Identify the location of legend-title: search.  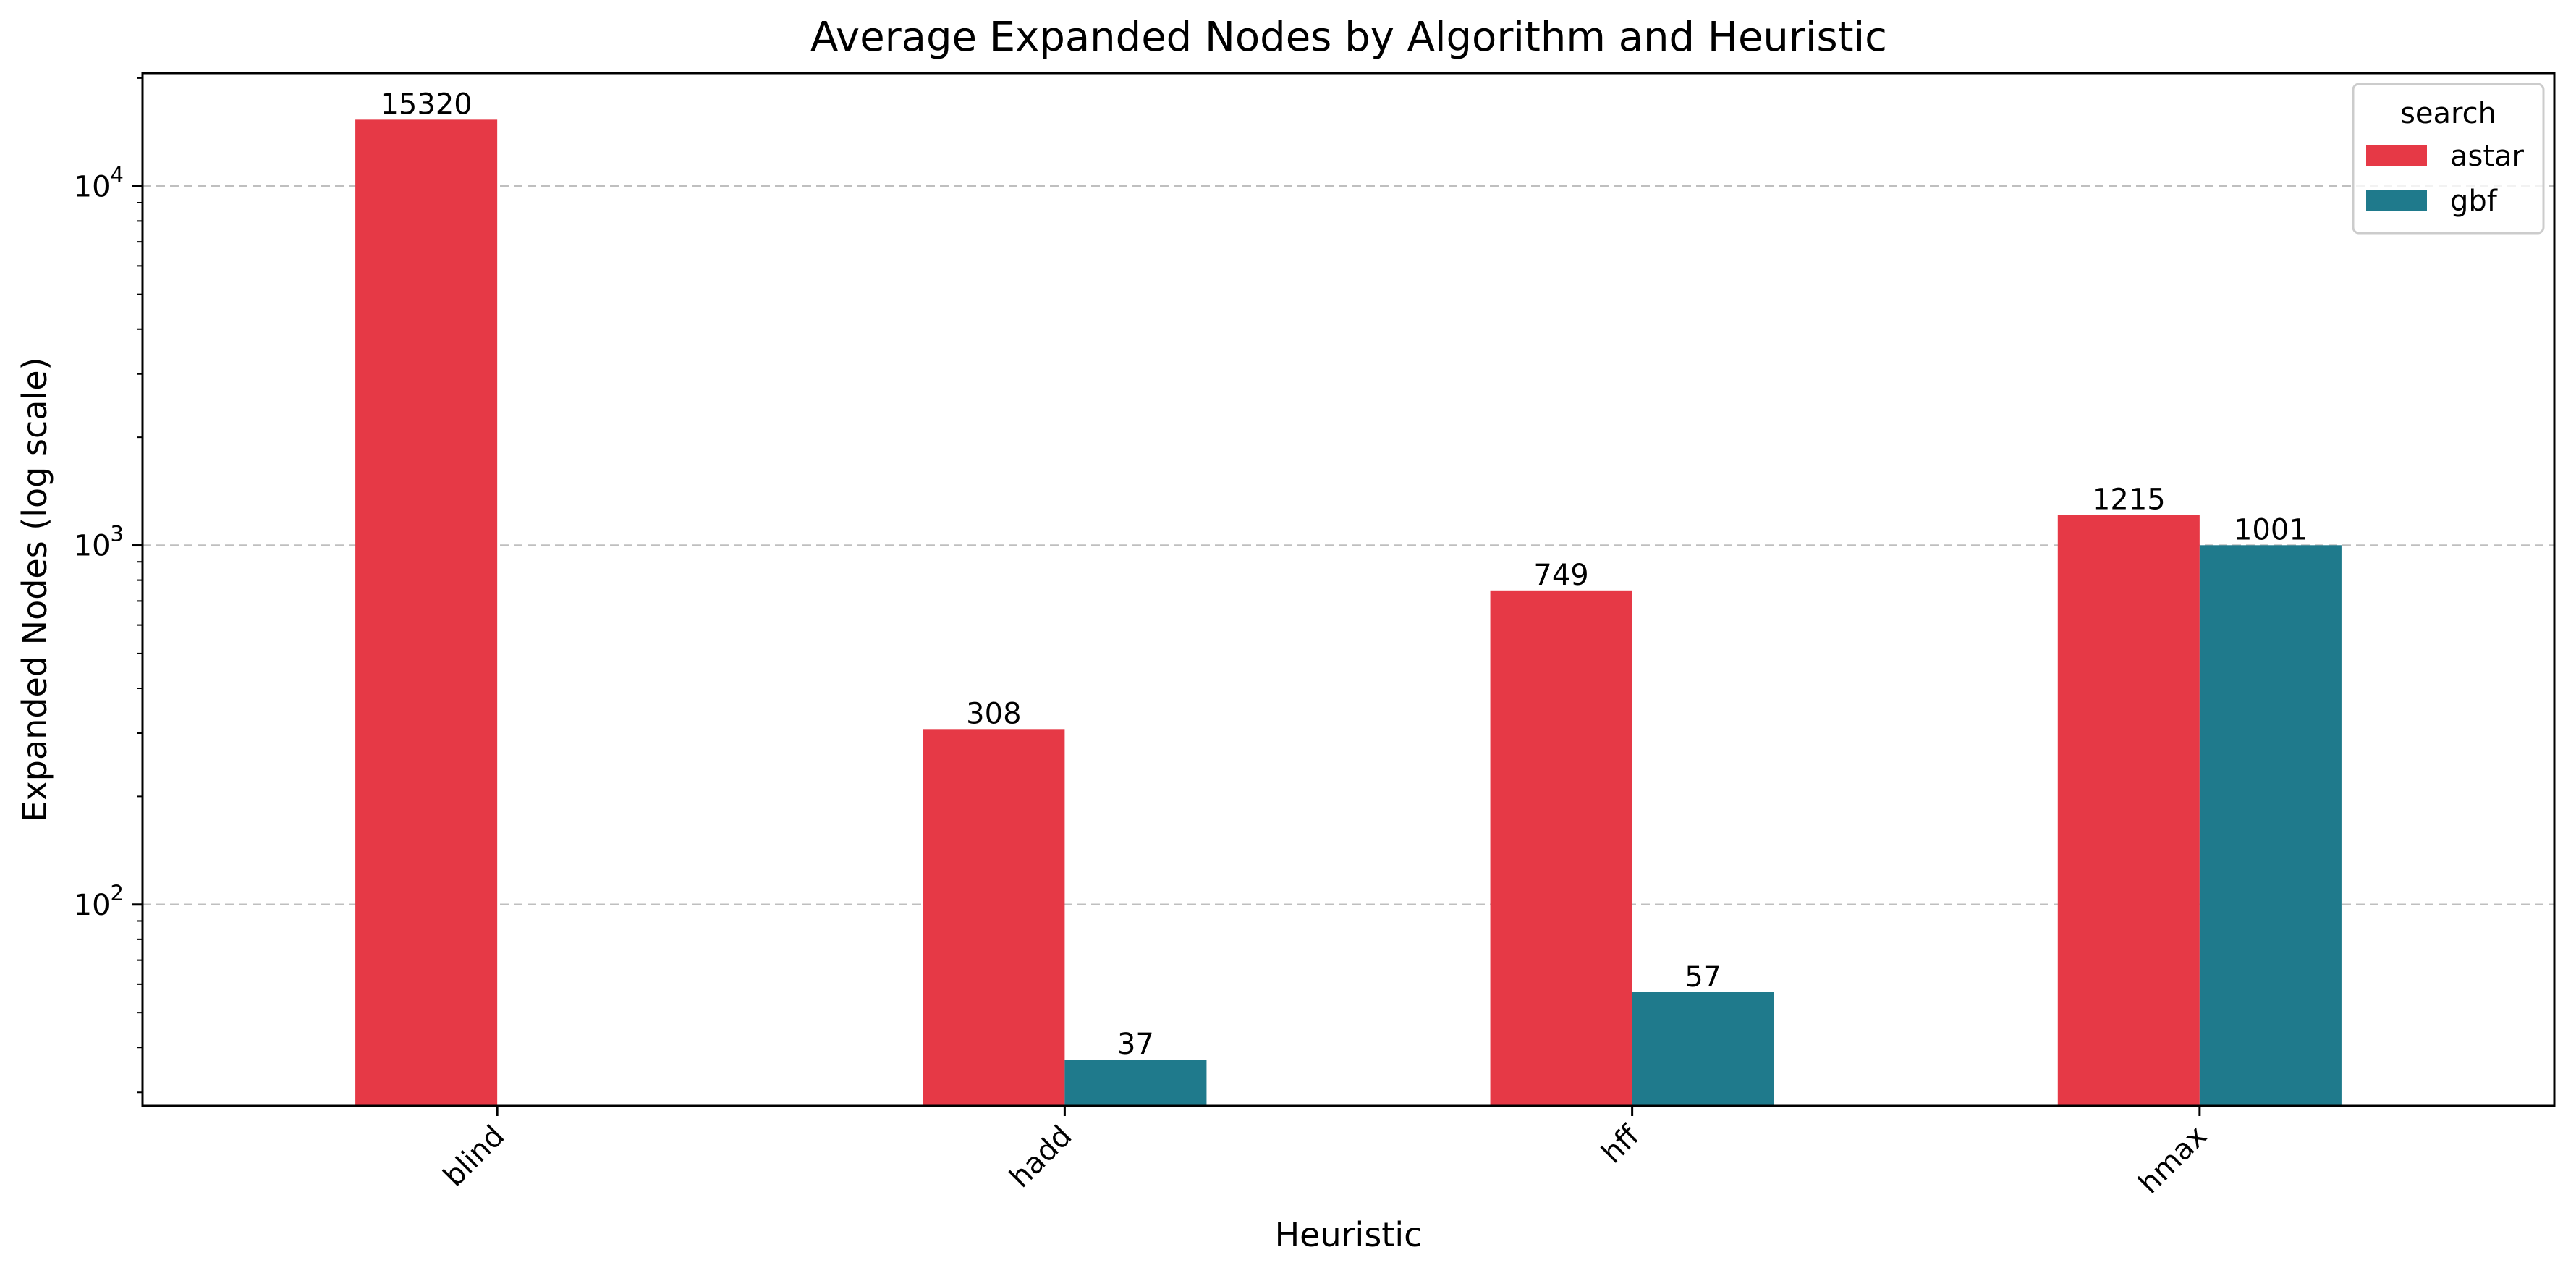
(2448, 113).